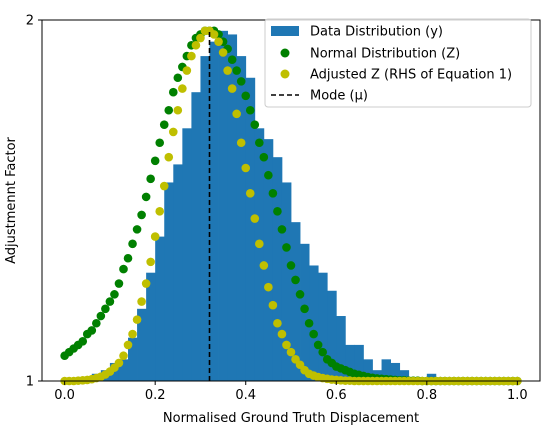 This screenshot has width=549, height=435. Describe the element at coordinates (30, 21) in the screenshot. I see `y-tick-label: 2` at that location.